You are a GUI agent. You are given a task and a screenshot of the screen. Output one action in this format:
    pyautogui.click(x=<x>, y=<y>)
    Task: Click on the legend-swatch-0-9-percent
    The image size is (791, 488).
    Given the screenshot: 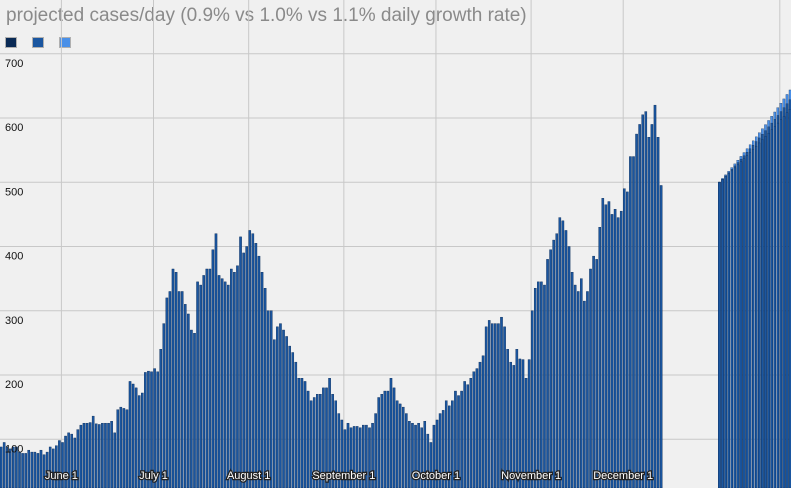 What is the action you would take?
    pyautogui.click(x=11, y=42)
    